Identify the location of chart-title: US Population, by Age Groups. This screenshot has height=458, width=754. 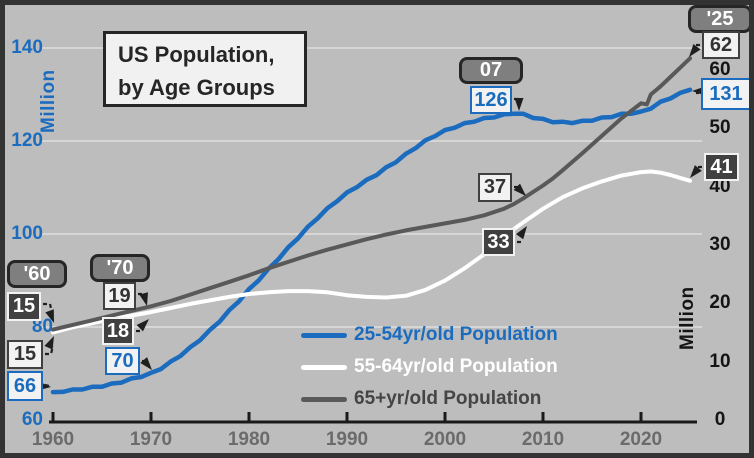
(205, 69).